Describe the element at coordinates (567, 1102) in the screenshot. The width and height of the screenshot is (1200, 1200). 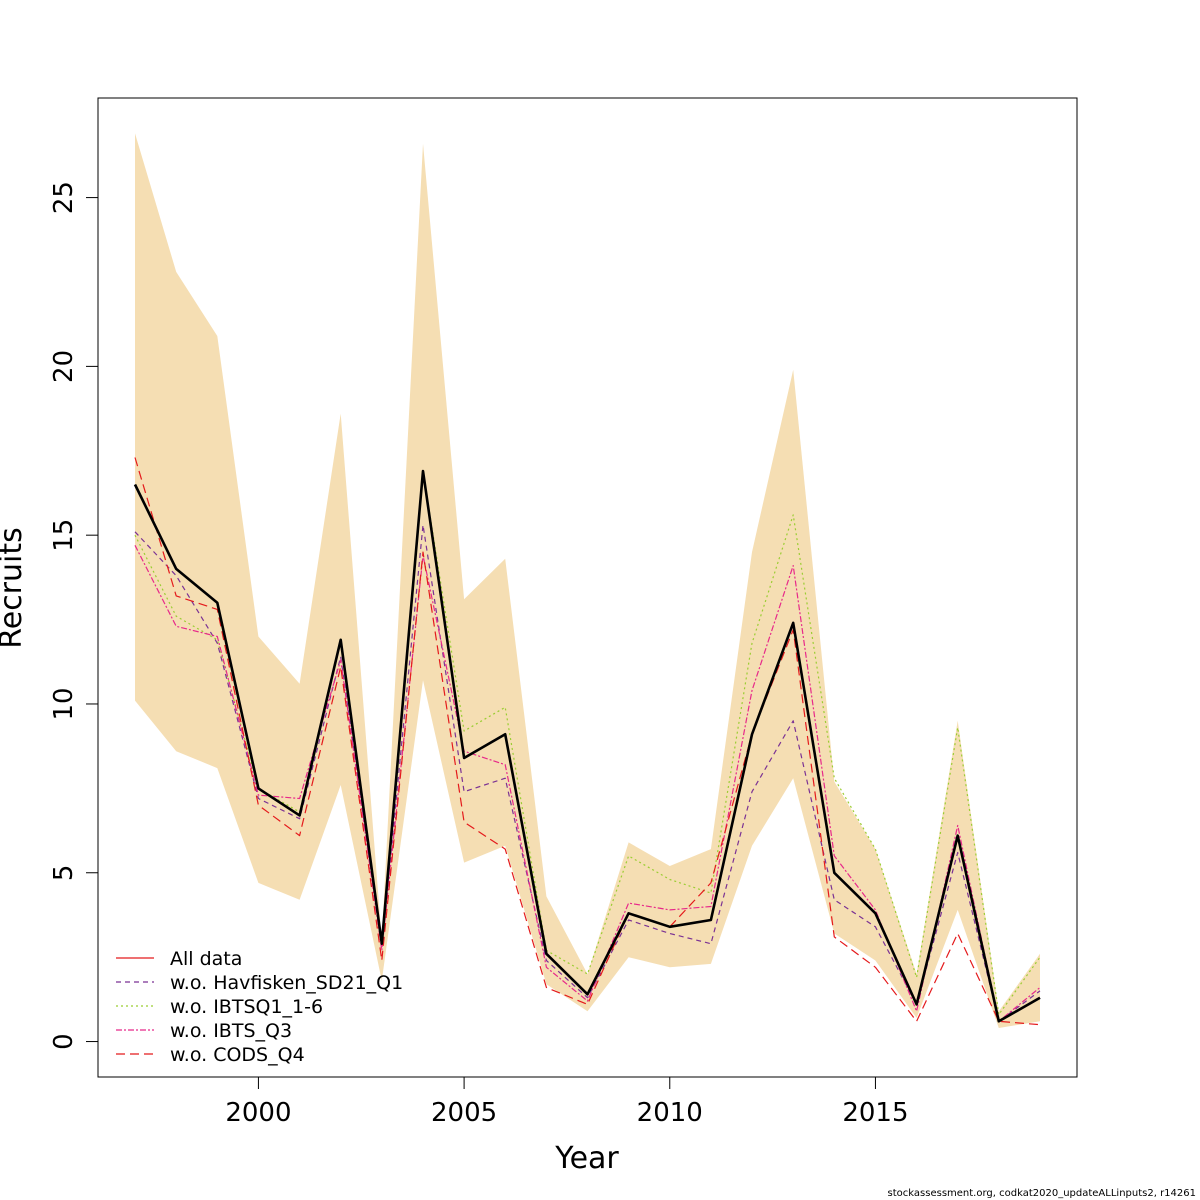
I see `x-axis: 2000 2005 2010 2015` at that location.